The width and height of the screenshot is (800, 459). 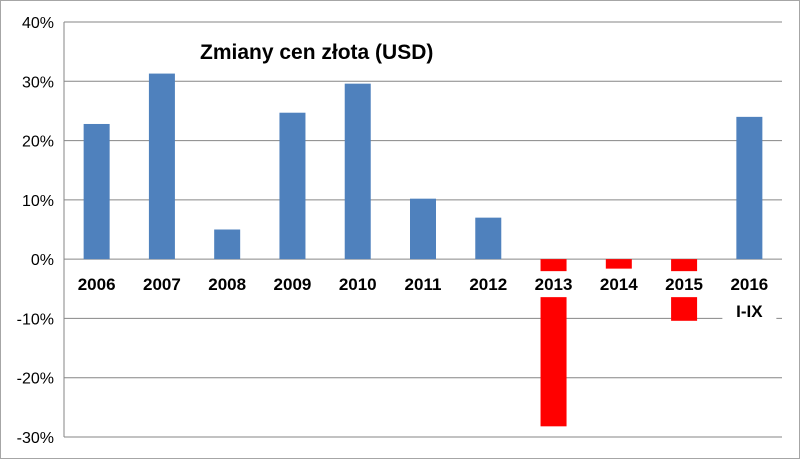 I want to click on category-label-2016: 2016, so click(x=749, y=284).